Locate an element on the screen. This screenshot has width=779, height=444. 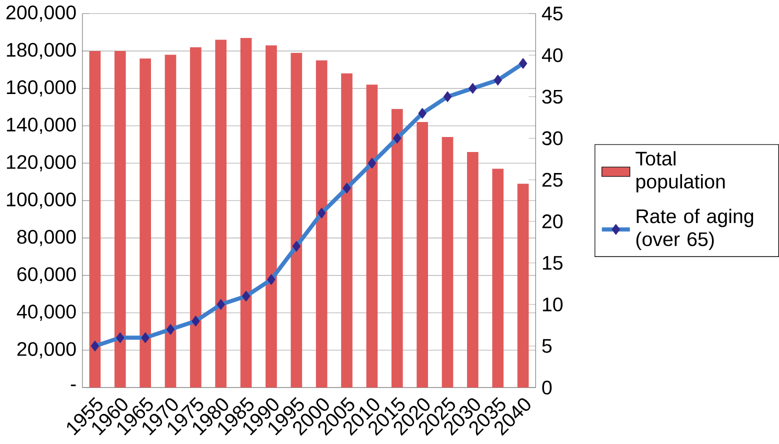
y-tick-label: 160,000 is located at coordinates (41, 88).